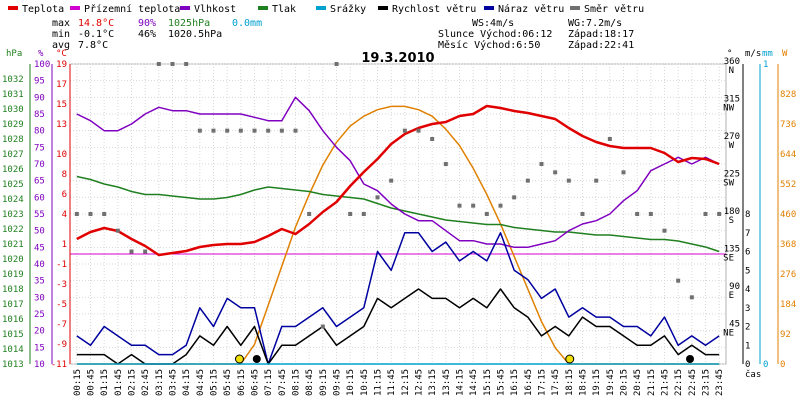  Describe the element at coordinates (39, 215) in the screenshot. I see `pct-tick-label: 55` at that location.